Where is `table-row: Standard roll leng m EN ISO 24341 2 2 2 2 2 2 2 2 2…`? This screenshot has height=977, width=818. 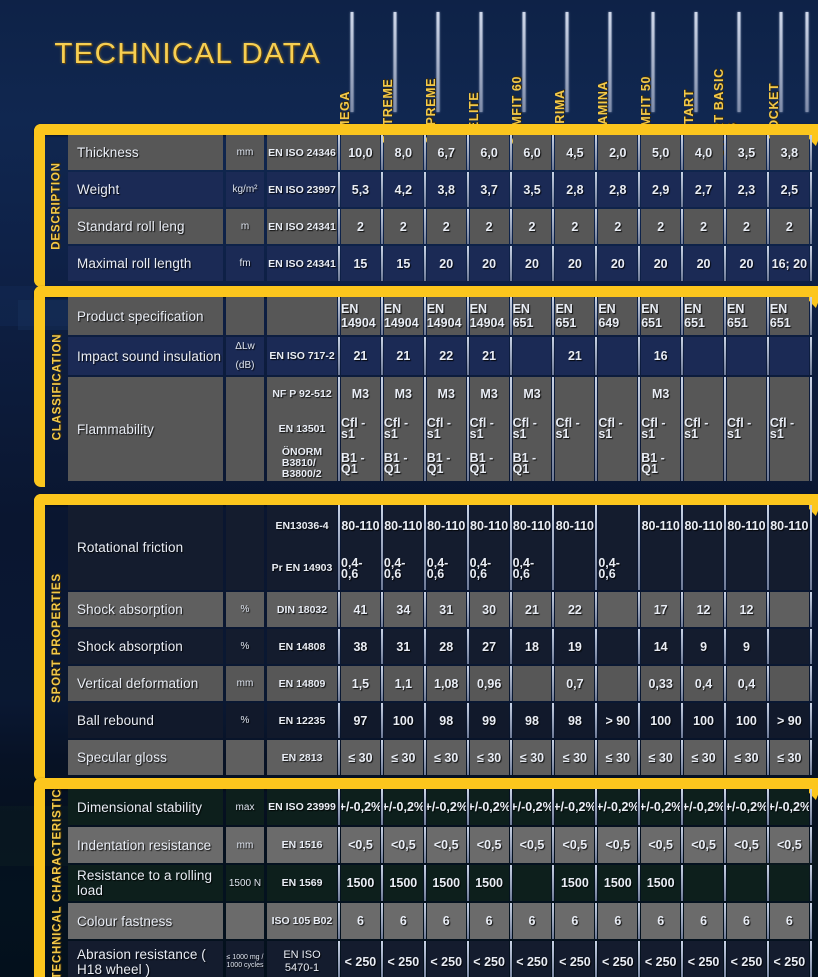
table-row: Standard roll leng m EN ISO 24341 2 2 2 2 2 2 2 2 2… is located at coordinates (440, 226).